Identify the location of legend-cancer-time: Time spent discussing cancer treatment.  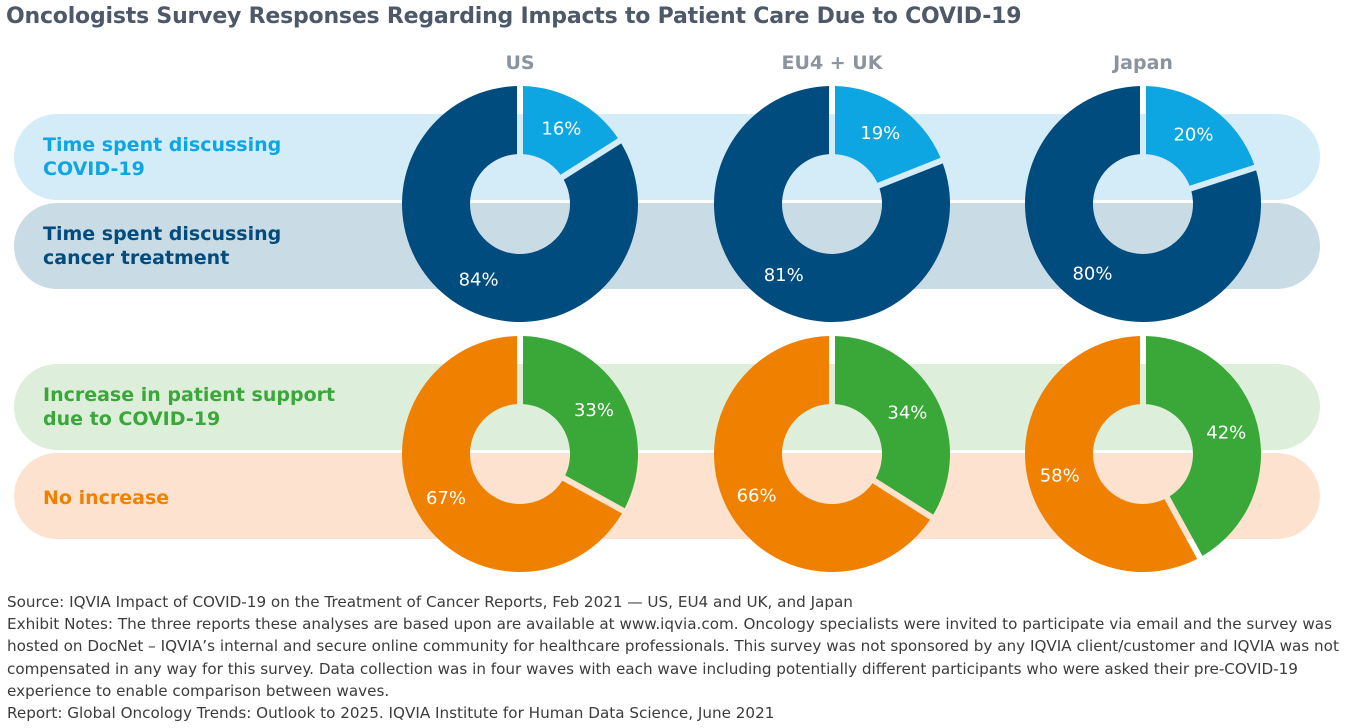
(162, 246).